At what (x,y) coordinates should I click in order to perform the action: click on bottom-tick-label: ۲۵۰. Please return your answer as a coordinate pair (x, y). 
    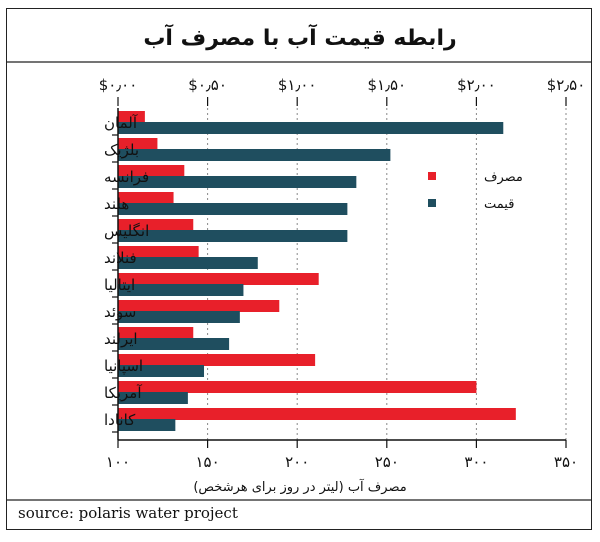
    Looking at the image, I should click on (387, 462).